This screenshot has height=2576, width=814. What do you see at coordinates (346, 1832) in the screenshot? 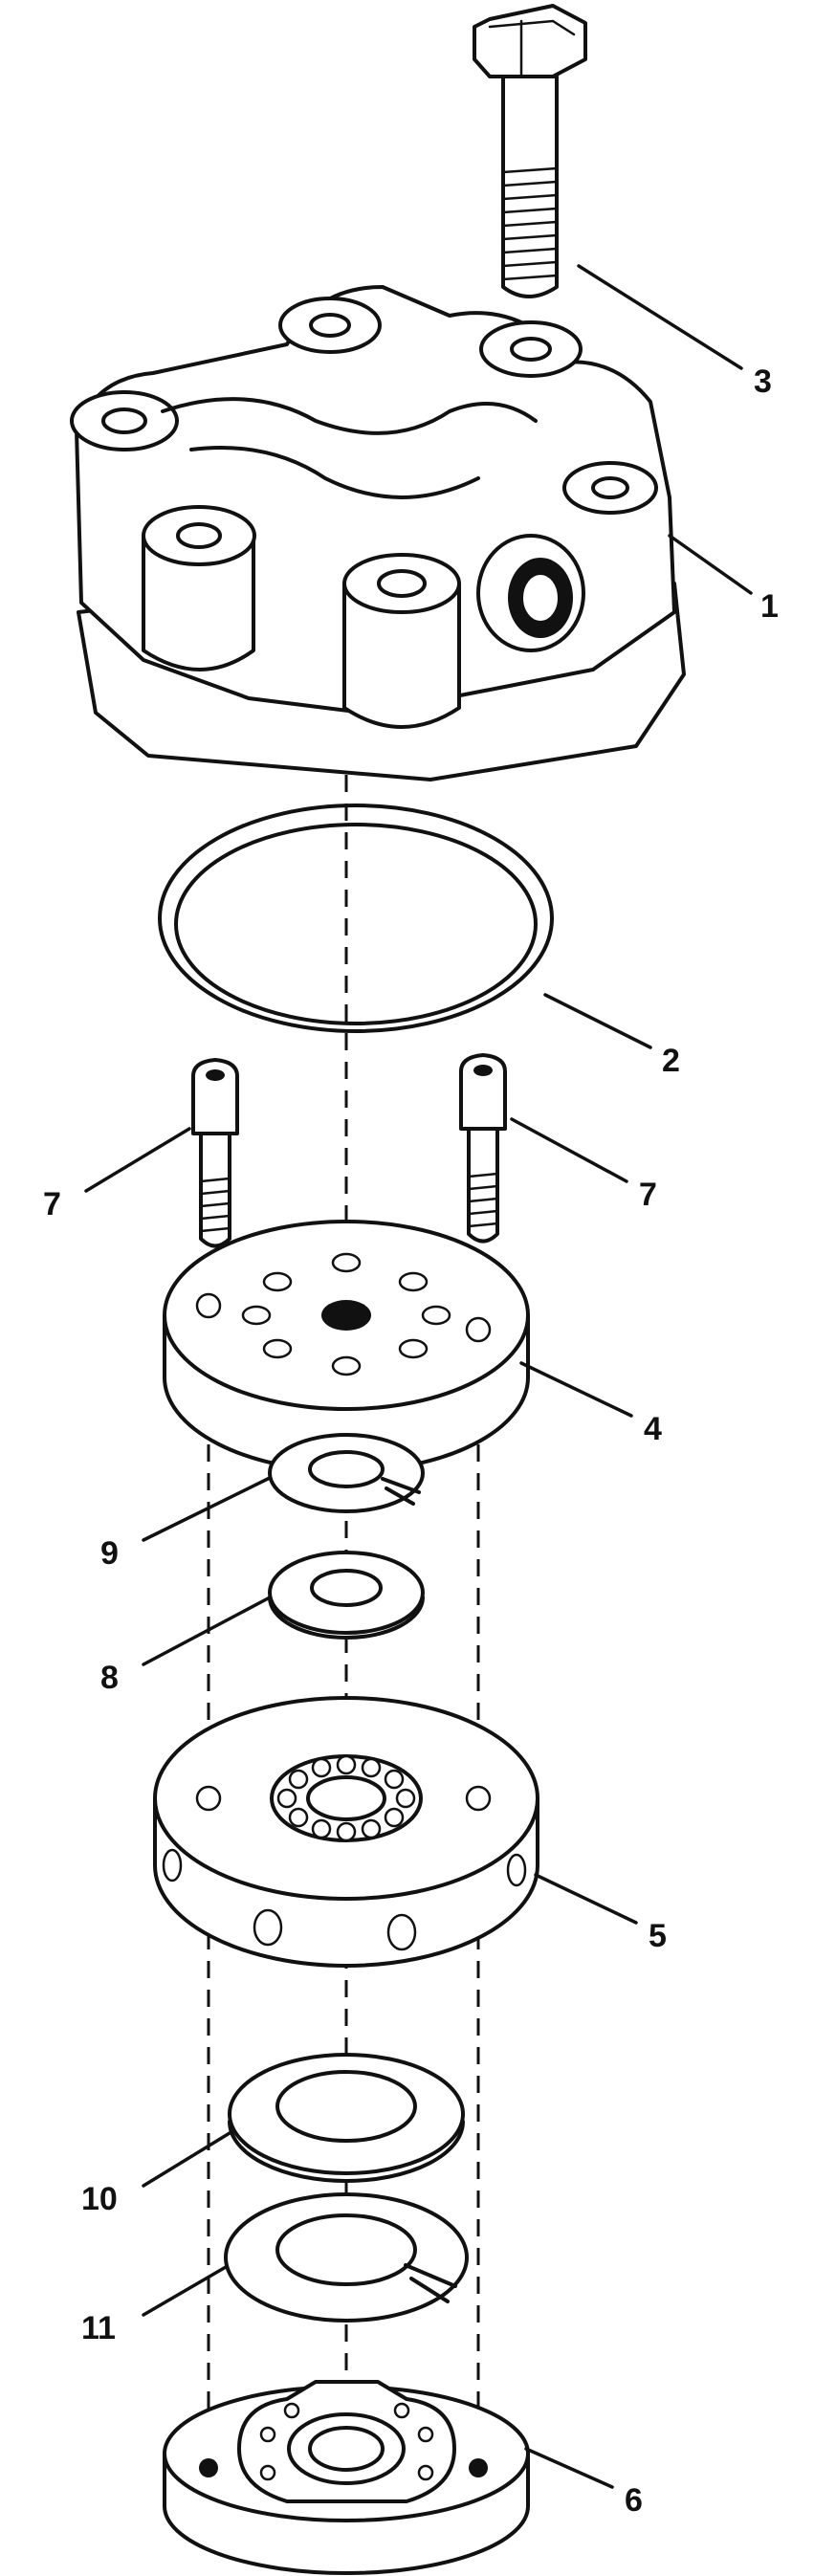
I see `rotor-body` at bounding box center [346, 1832].